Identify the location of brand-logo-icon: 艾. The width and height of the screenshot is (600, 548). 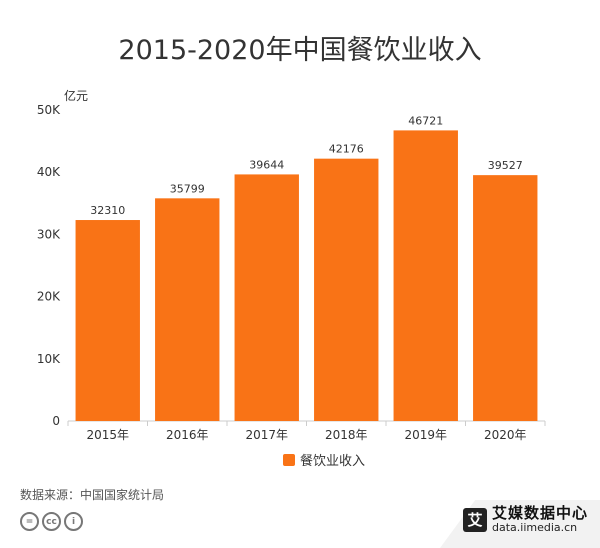
(474, 519).